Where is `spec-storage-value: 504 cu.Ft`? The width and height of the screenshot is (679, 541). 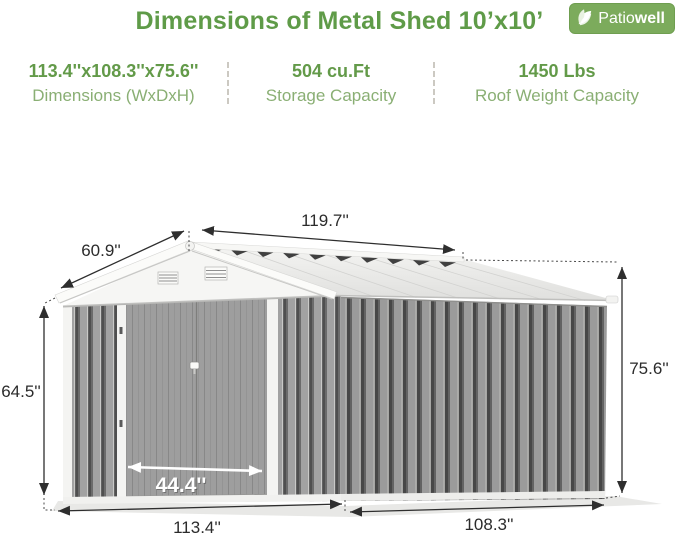
spec-storage-value: 504 cu.Ft is located at coordinates (331, 71).